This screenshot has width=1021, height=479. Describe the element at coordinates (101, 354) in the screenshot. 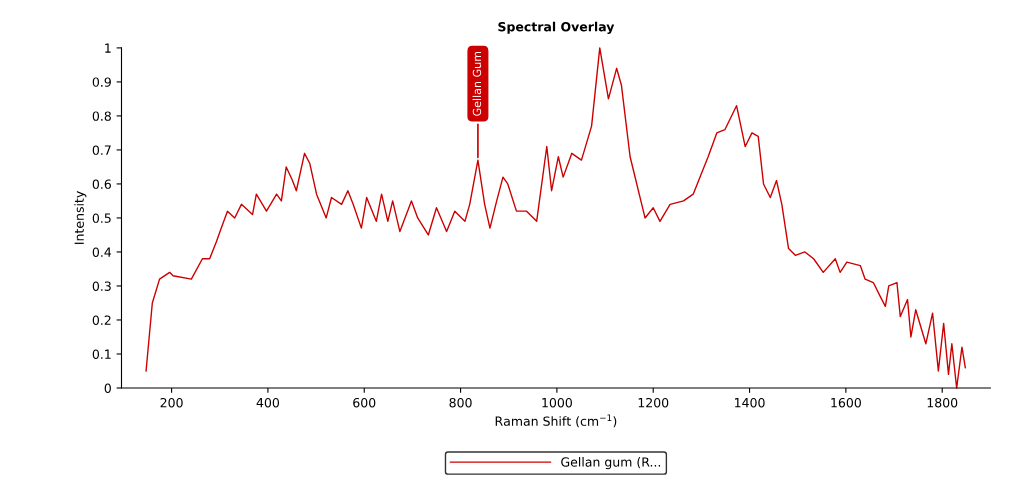

I see `y-tick-label: 0.1` at that location.